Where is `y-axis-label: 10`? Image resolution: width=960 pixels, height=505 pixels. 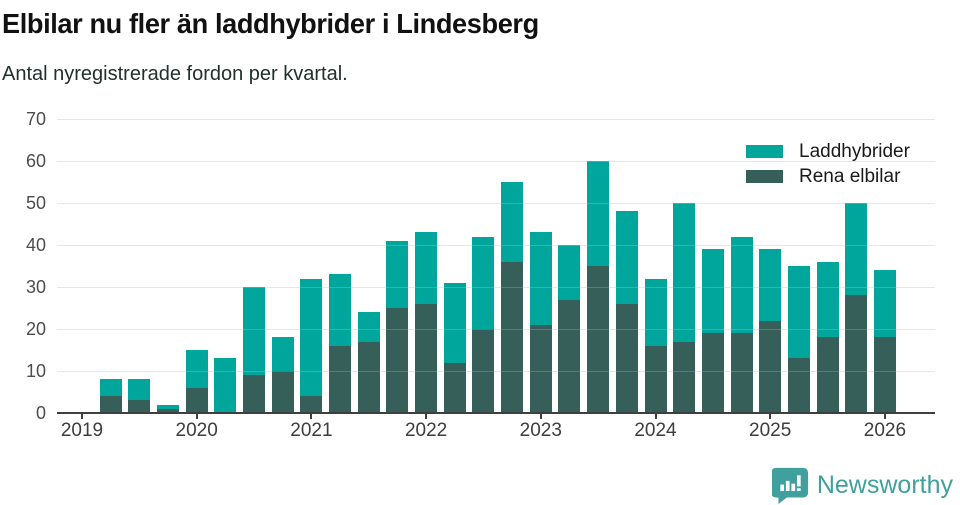 y-axis-label: 10 is located at coordinates (35, 371).